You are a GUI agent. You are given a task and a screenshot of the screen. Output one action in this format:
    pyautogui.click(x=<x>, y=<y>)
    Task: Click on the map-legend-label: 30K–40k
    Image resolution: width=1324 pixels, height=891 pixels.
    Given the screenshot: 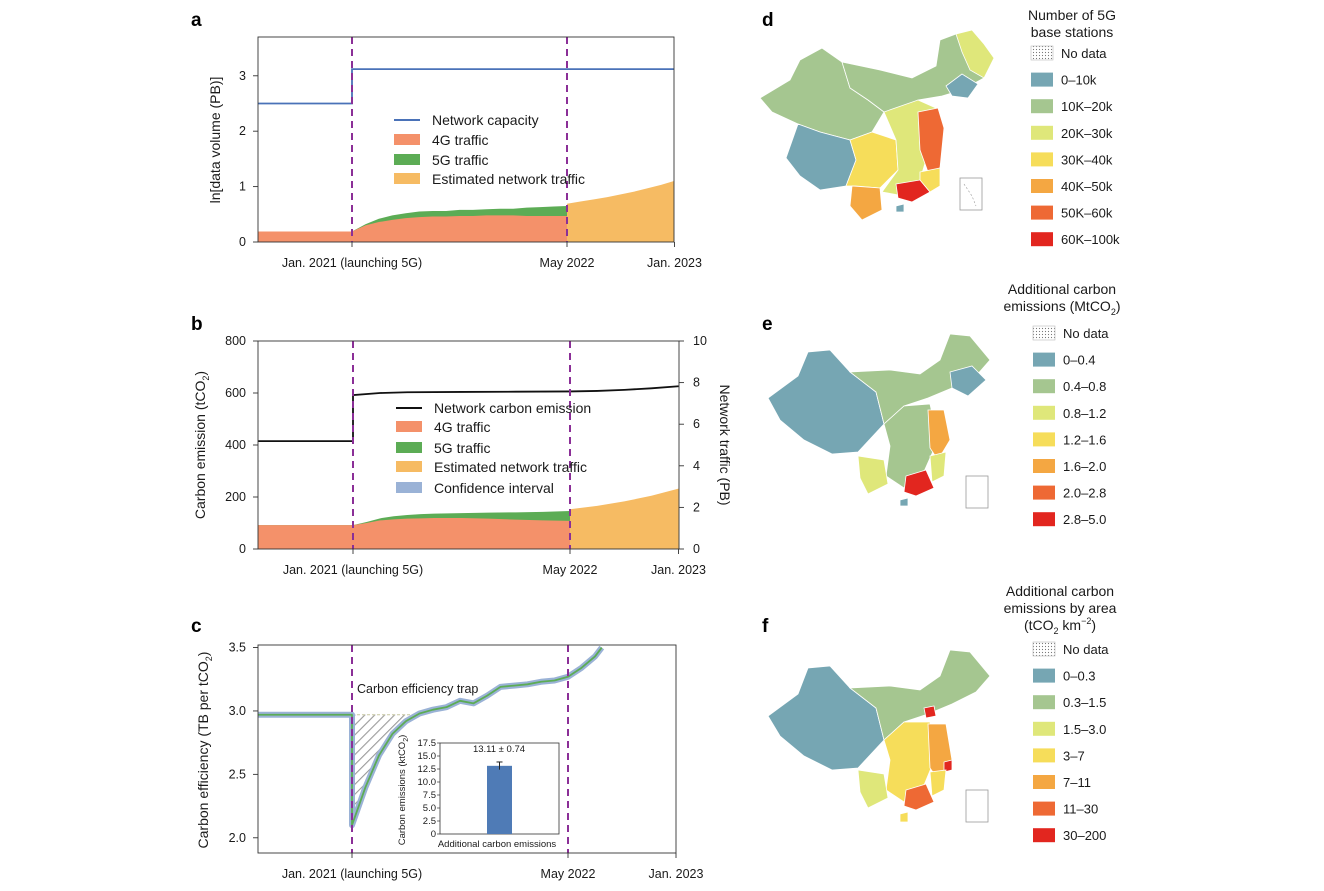 What is the action you would take?
    pyautogui.click(x=1087, y=159)
    